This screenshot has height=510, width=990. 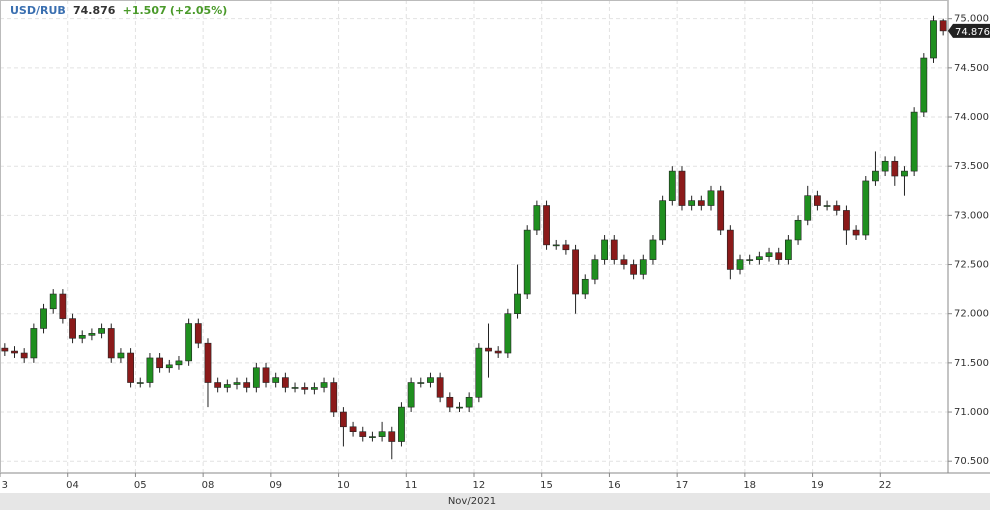 What do you see at coordinates (495, 501) in the screenshot?
I see `date-band` at bounding box center [495, 501].